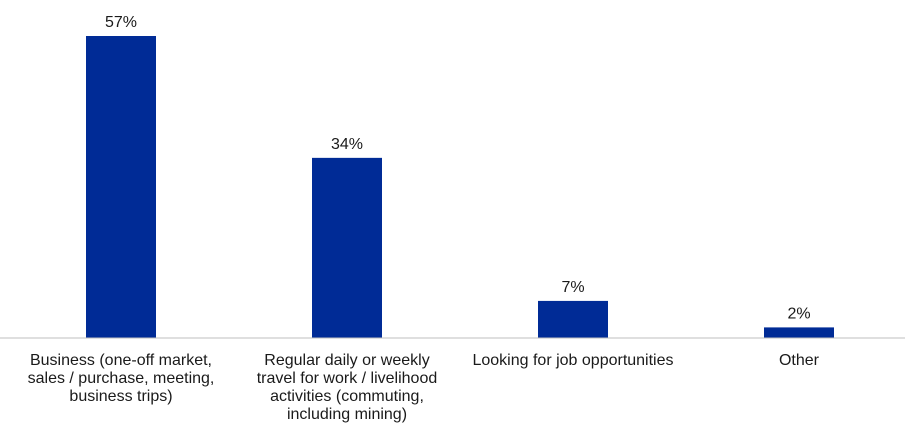 This screenshot has height=428, width=905. I want to click on category-label-1-line-1: travel for work / livelihood, so click(347, 378).